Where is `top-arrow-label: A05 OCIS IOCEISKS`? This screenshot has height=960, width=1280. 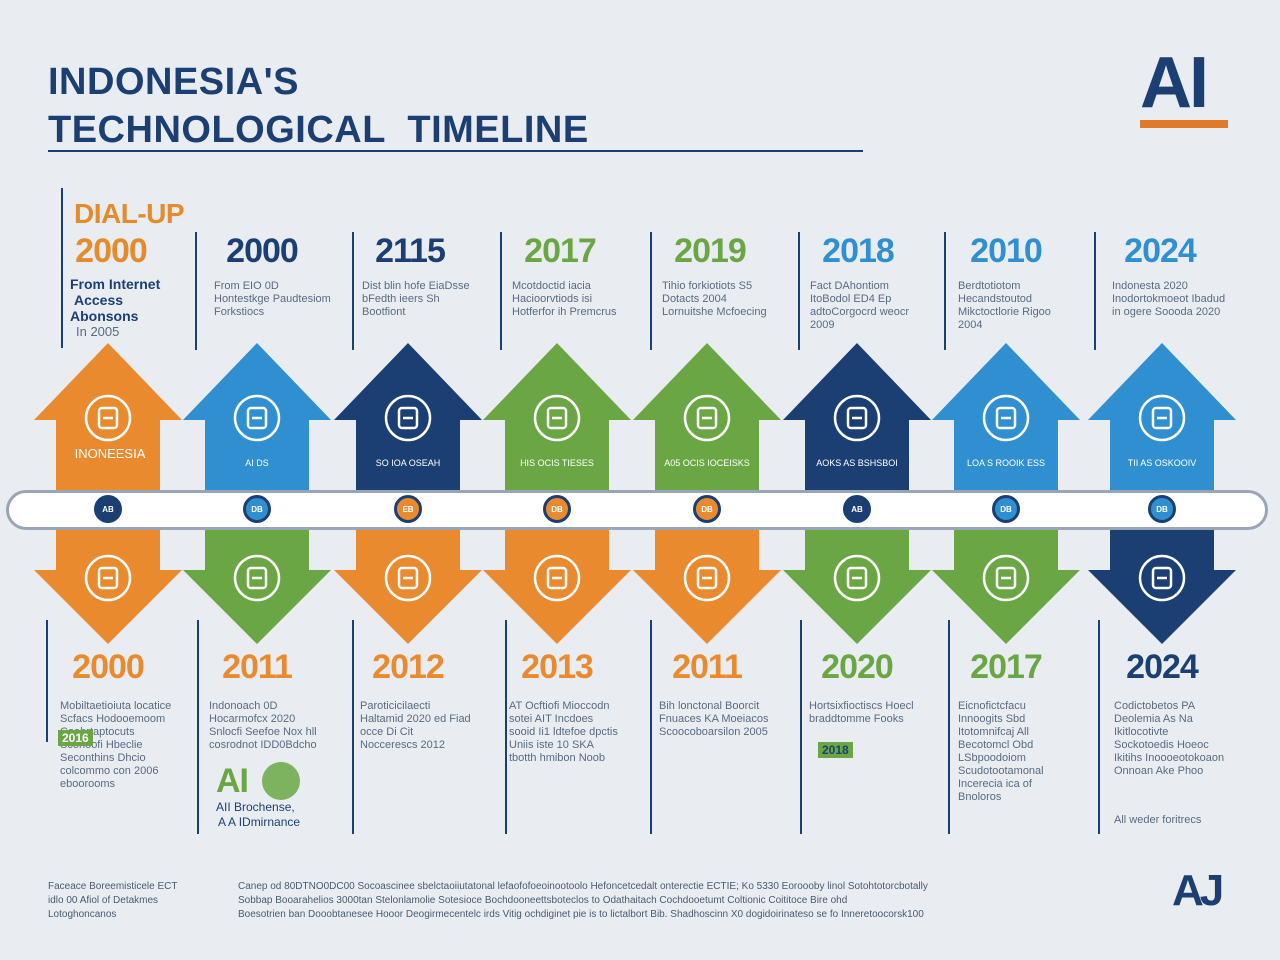 top-arrow-label: A05 OCIS IOCEISKS is located at coordinates (707, 463).